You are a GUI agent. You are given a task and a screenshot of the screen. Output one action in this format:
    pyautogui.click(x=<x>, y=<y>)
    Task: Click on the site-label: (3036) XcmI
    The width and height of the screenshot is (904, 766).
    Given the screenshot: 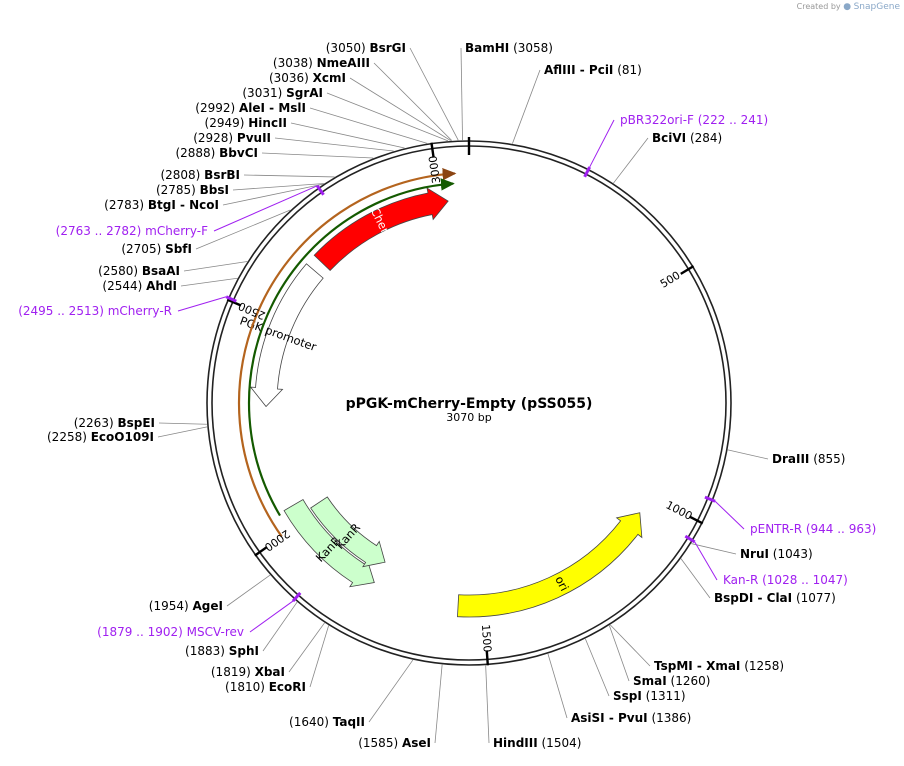 What is the action you would take?
    pyautogui.click(x=307, y=78)
    